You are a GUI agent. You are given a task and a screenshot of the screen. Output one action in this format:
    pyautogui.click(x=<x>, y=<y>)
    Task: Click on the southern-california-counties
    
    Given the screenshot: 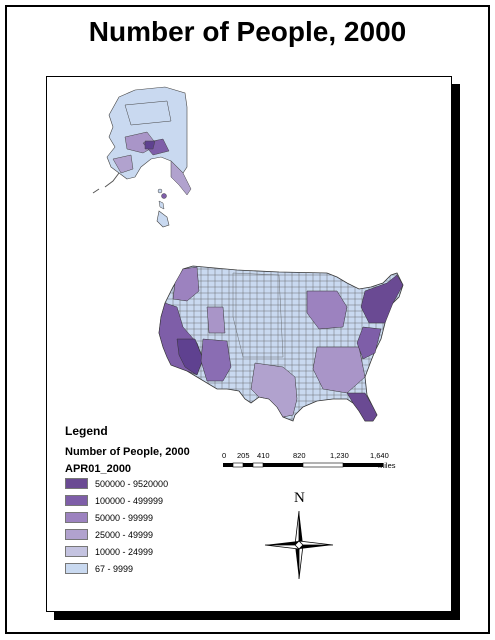 What is the action you would take?
    pyautogui.click(x=190, y=357)
    